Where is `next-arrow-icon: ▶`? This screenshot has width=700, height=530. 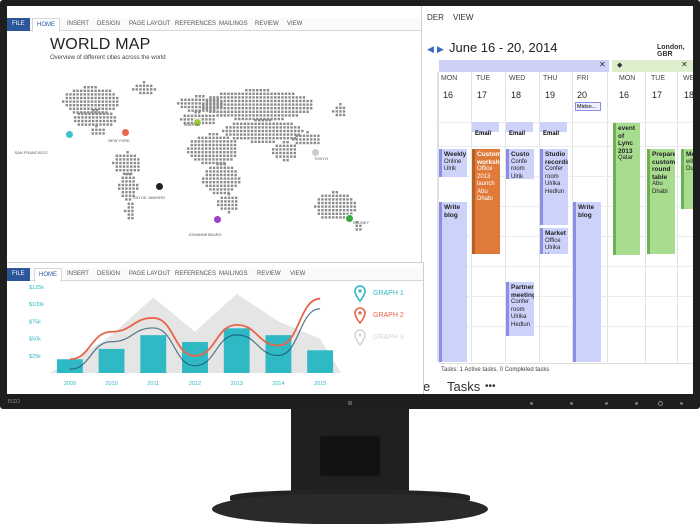 next-arrow-icon: ▶ is located at coordinates (440, 49).